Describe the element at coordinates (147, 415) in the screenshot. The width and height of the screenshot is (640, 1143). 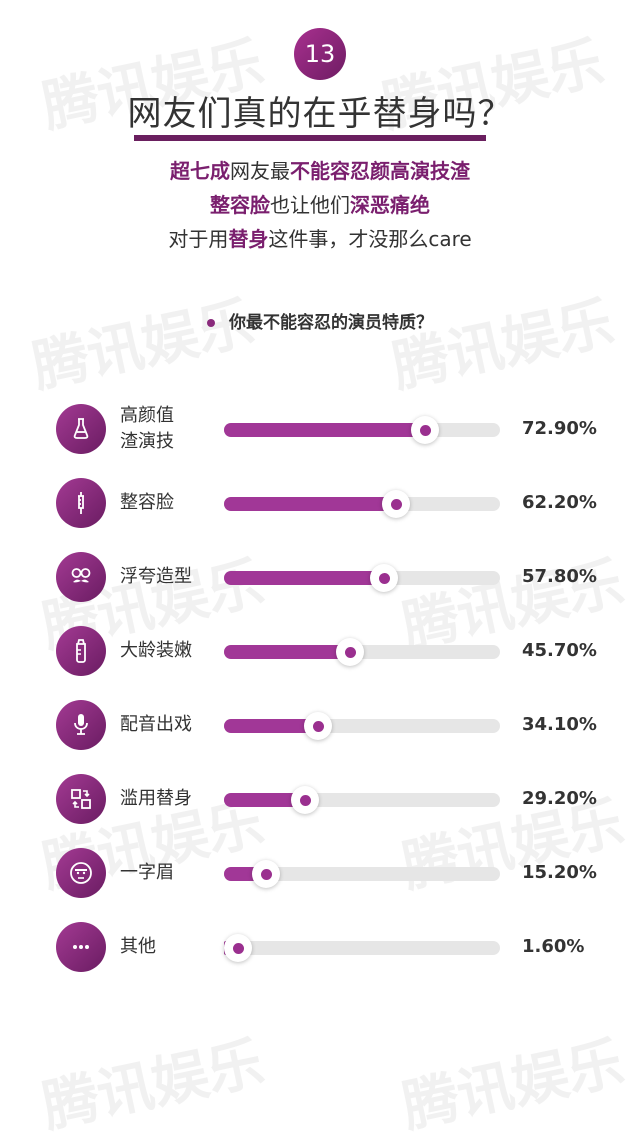
I see `category-label-line: 高颜值` at that location.